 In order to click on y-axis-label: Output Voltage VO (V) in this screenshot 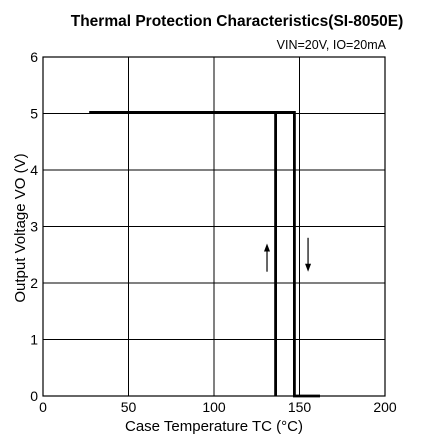, I will do `click(20, 227)`.